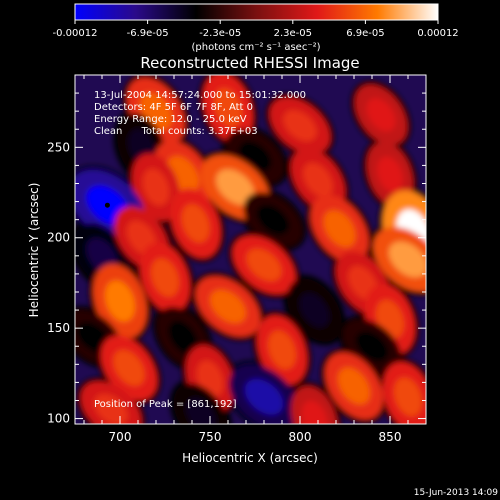 The width and height of the screenshot is (500, 500). What do you see at coordinates (293, 33) in the screenshot?
I see `colorbar-tick-label: 2.3e-05` at bounding box center [293, 33].